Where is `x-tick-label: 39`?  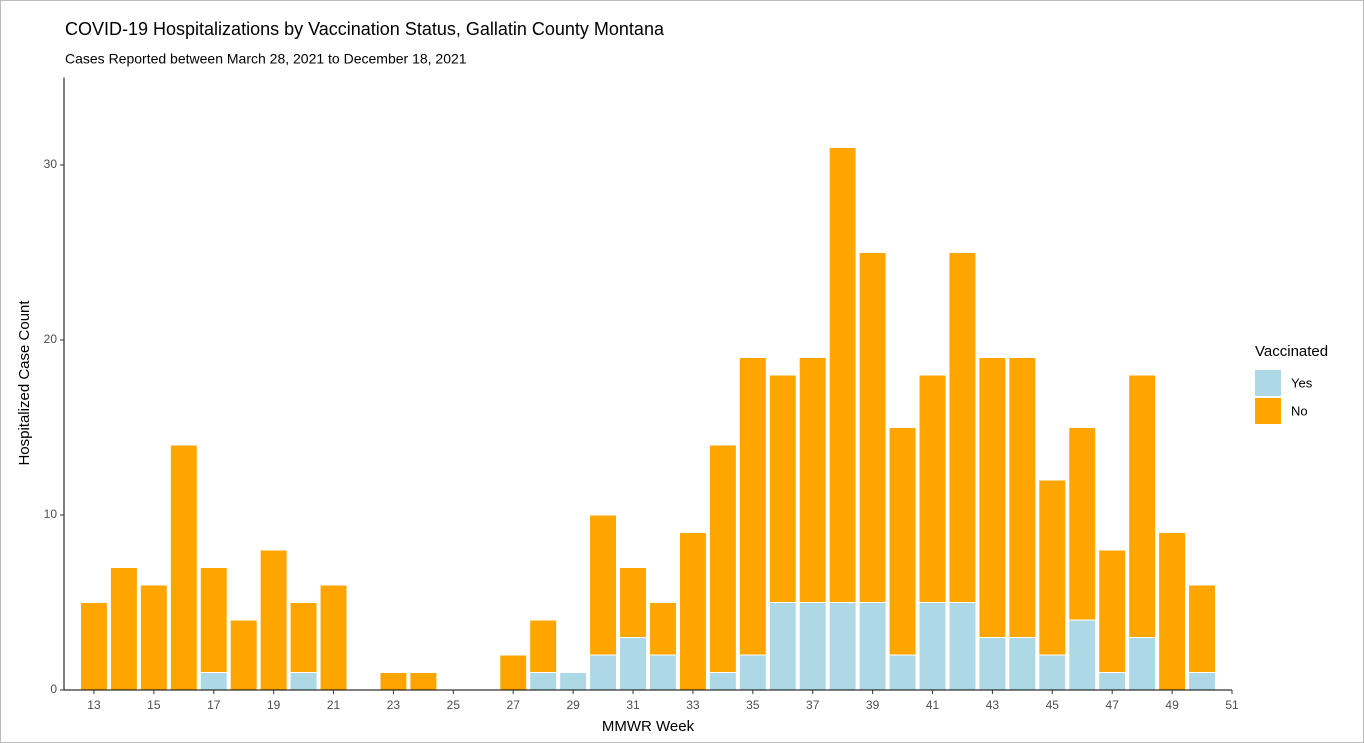
x-tick-label: 39 is located at coordinates (873, 705).